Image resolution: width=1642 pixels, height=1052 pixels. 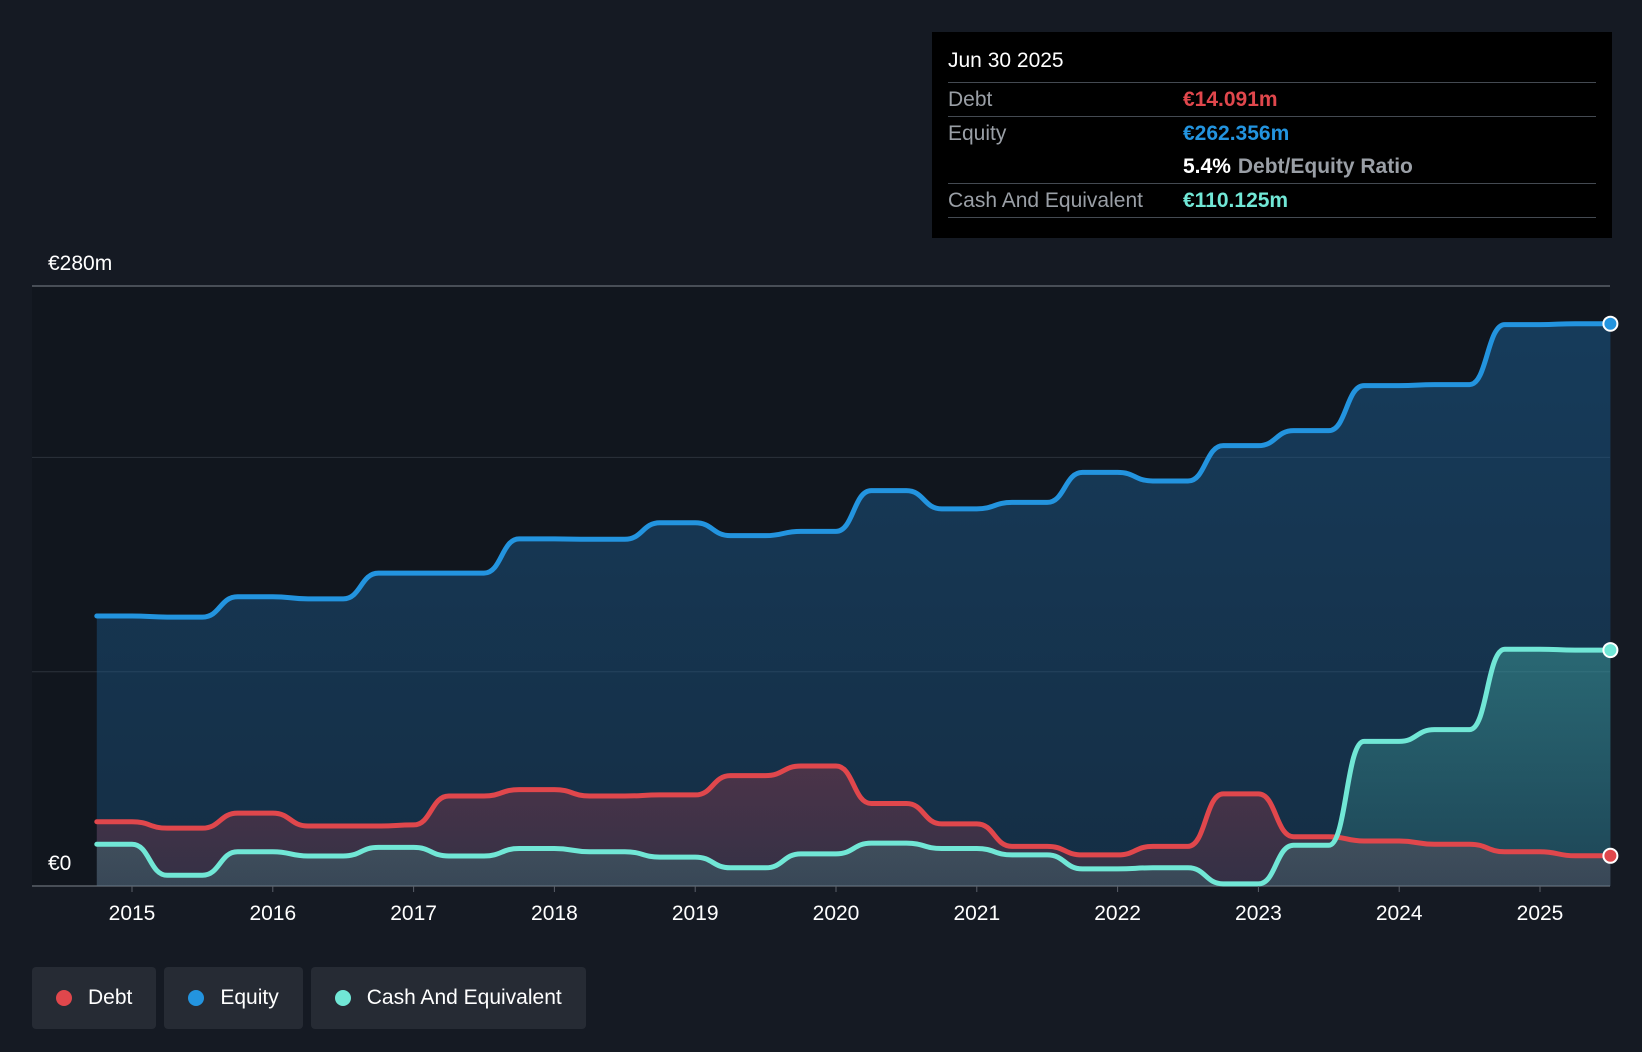 I want to click on tooltip-debt-label: Debt, so click(x=970, y=99).